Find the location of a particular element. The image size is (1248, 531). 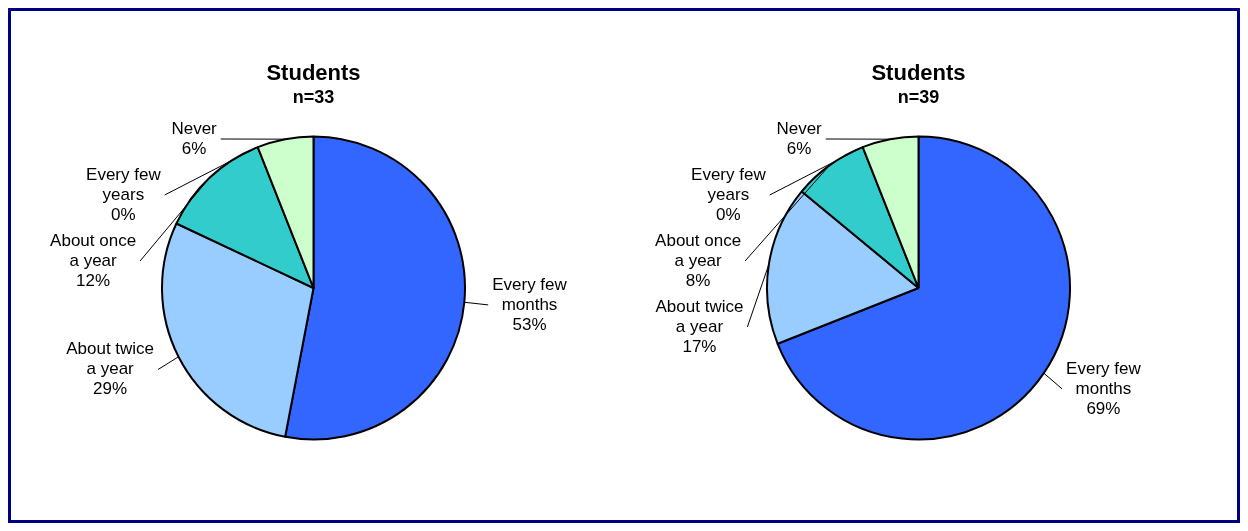

data-label: 53% is located at coordinates (529, 324).